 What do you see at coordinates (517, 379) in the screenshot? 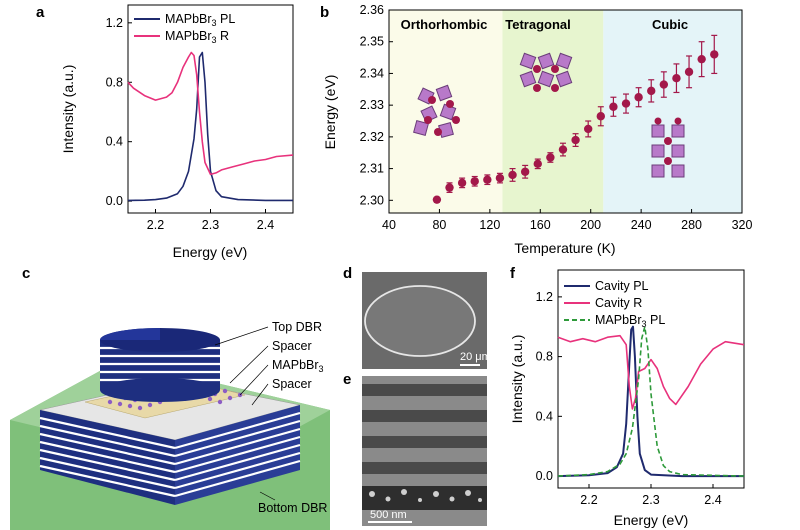
I see `panel-f-y-axis-label: Intensity (a.u.)` at bounding box center [517, 379].